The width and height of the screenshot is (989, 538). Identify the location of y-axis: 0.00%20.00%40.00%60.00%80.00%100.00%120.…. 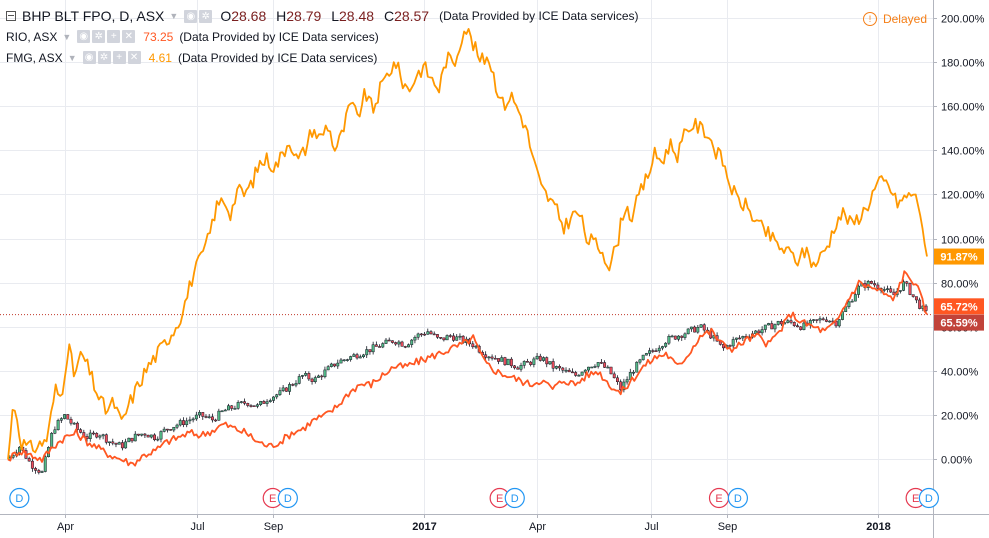
(959, 269).